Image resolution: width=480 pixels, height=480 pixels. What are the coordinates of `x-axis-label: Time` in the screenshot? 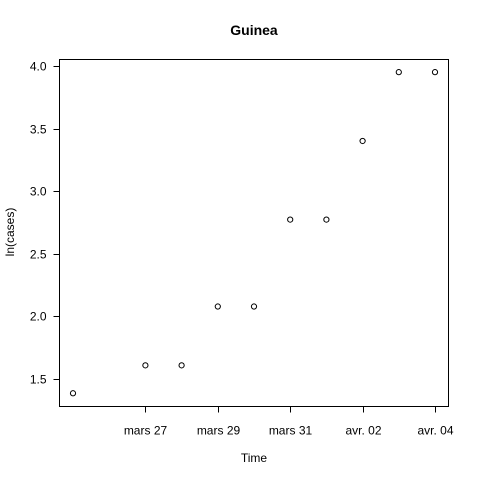 It's located at (254, 458).